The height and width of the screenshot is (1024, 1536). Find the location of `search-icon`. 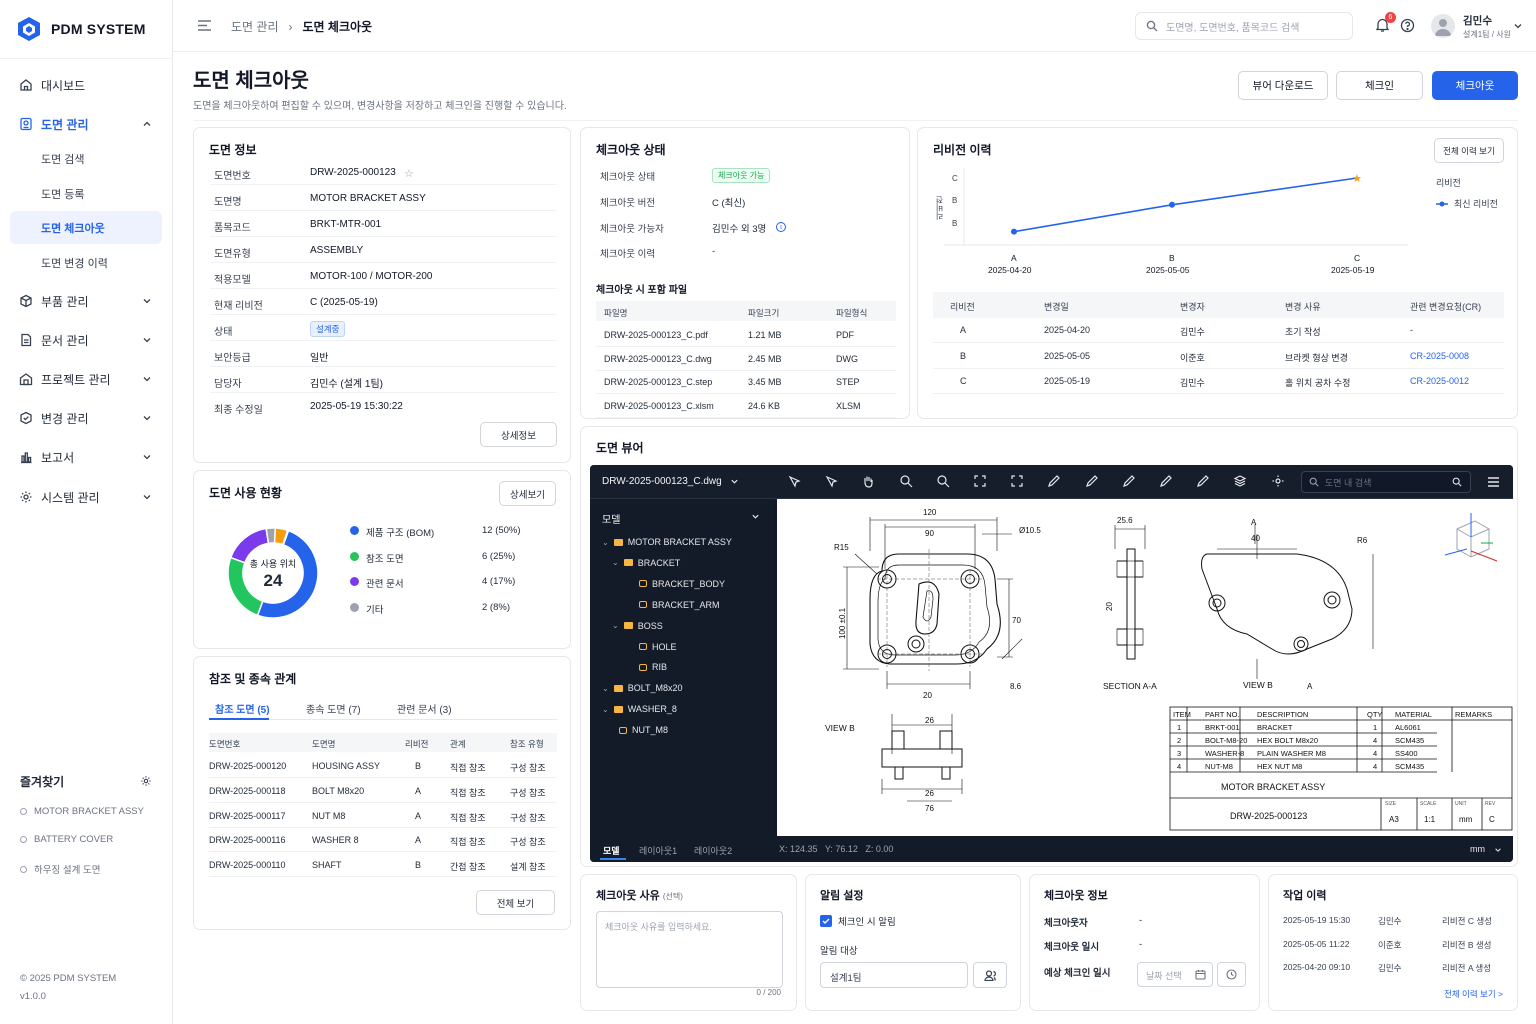

search-icon is located at coordinates (1457, 482).